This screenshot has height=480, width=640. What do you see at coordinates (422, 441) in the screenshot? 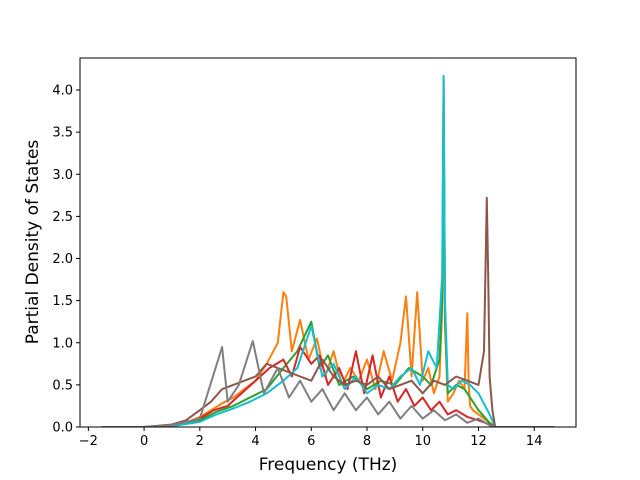
I see `x-tick-label: 10` at bounding box center [422, 441].